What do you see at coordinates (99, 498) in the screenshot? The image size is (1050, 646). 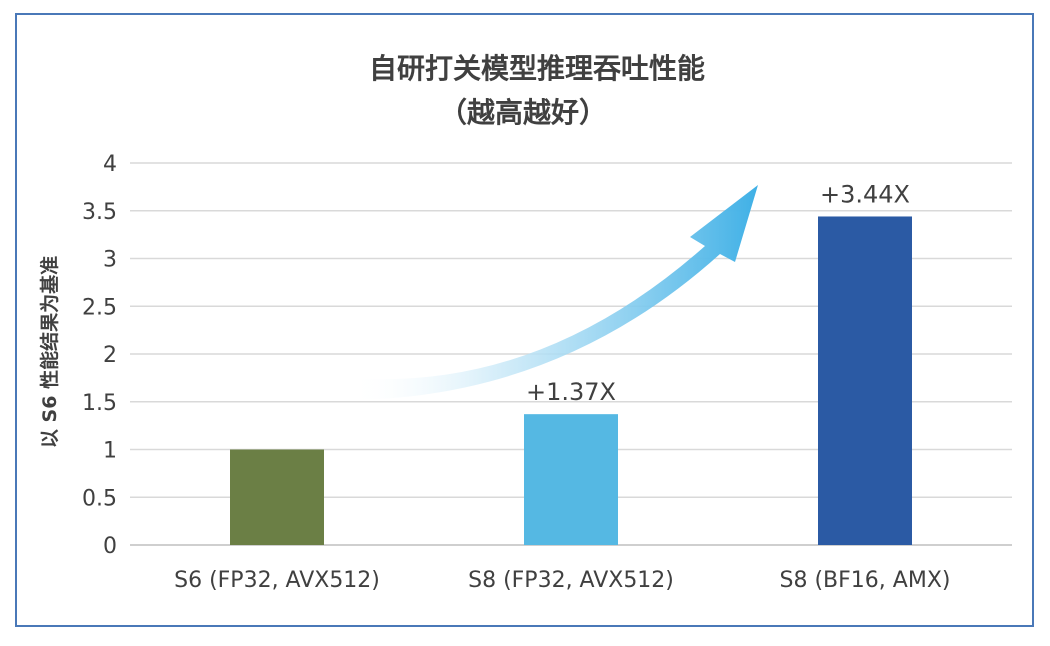 I see `y-tick-label: 0.5` at bounding box center [99, 498].